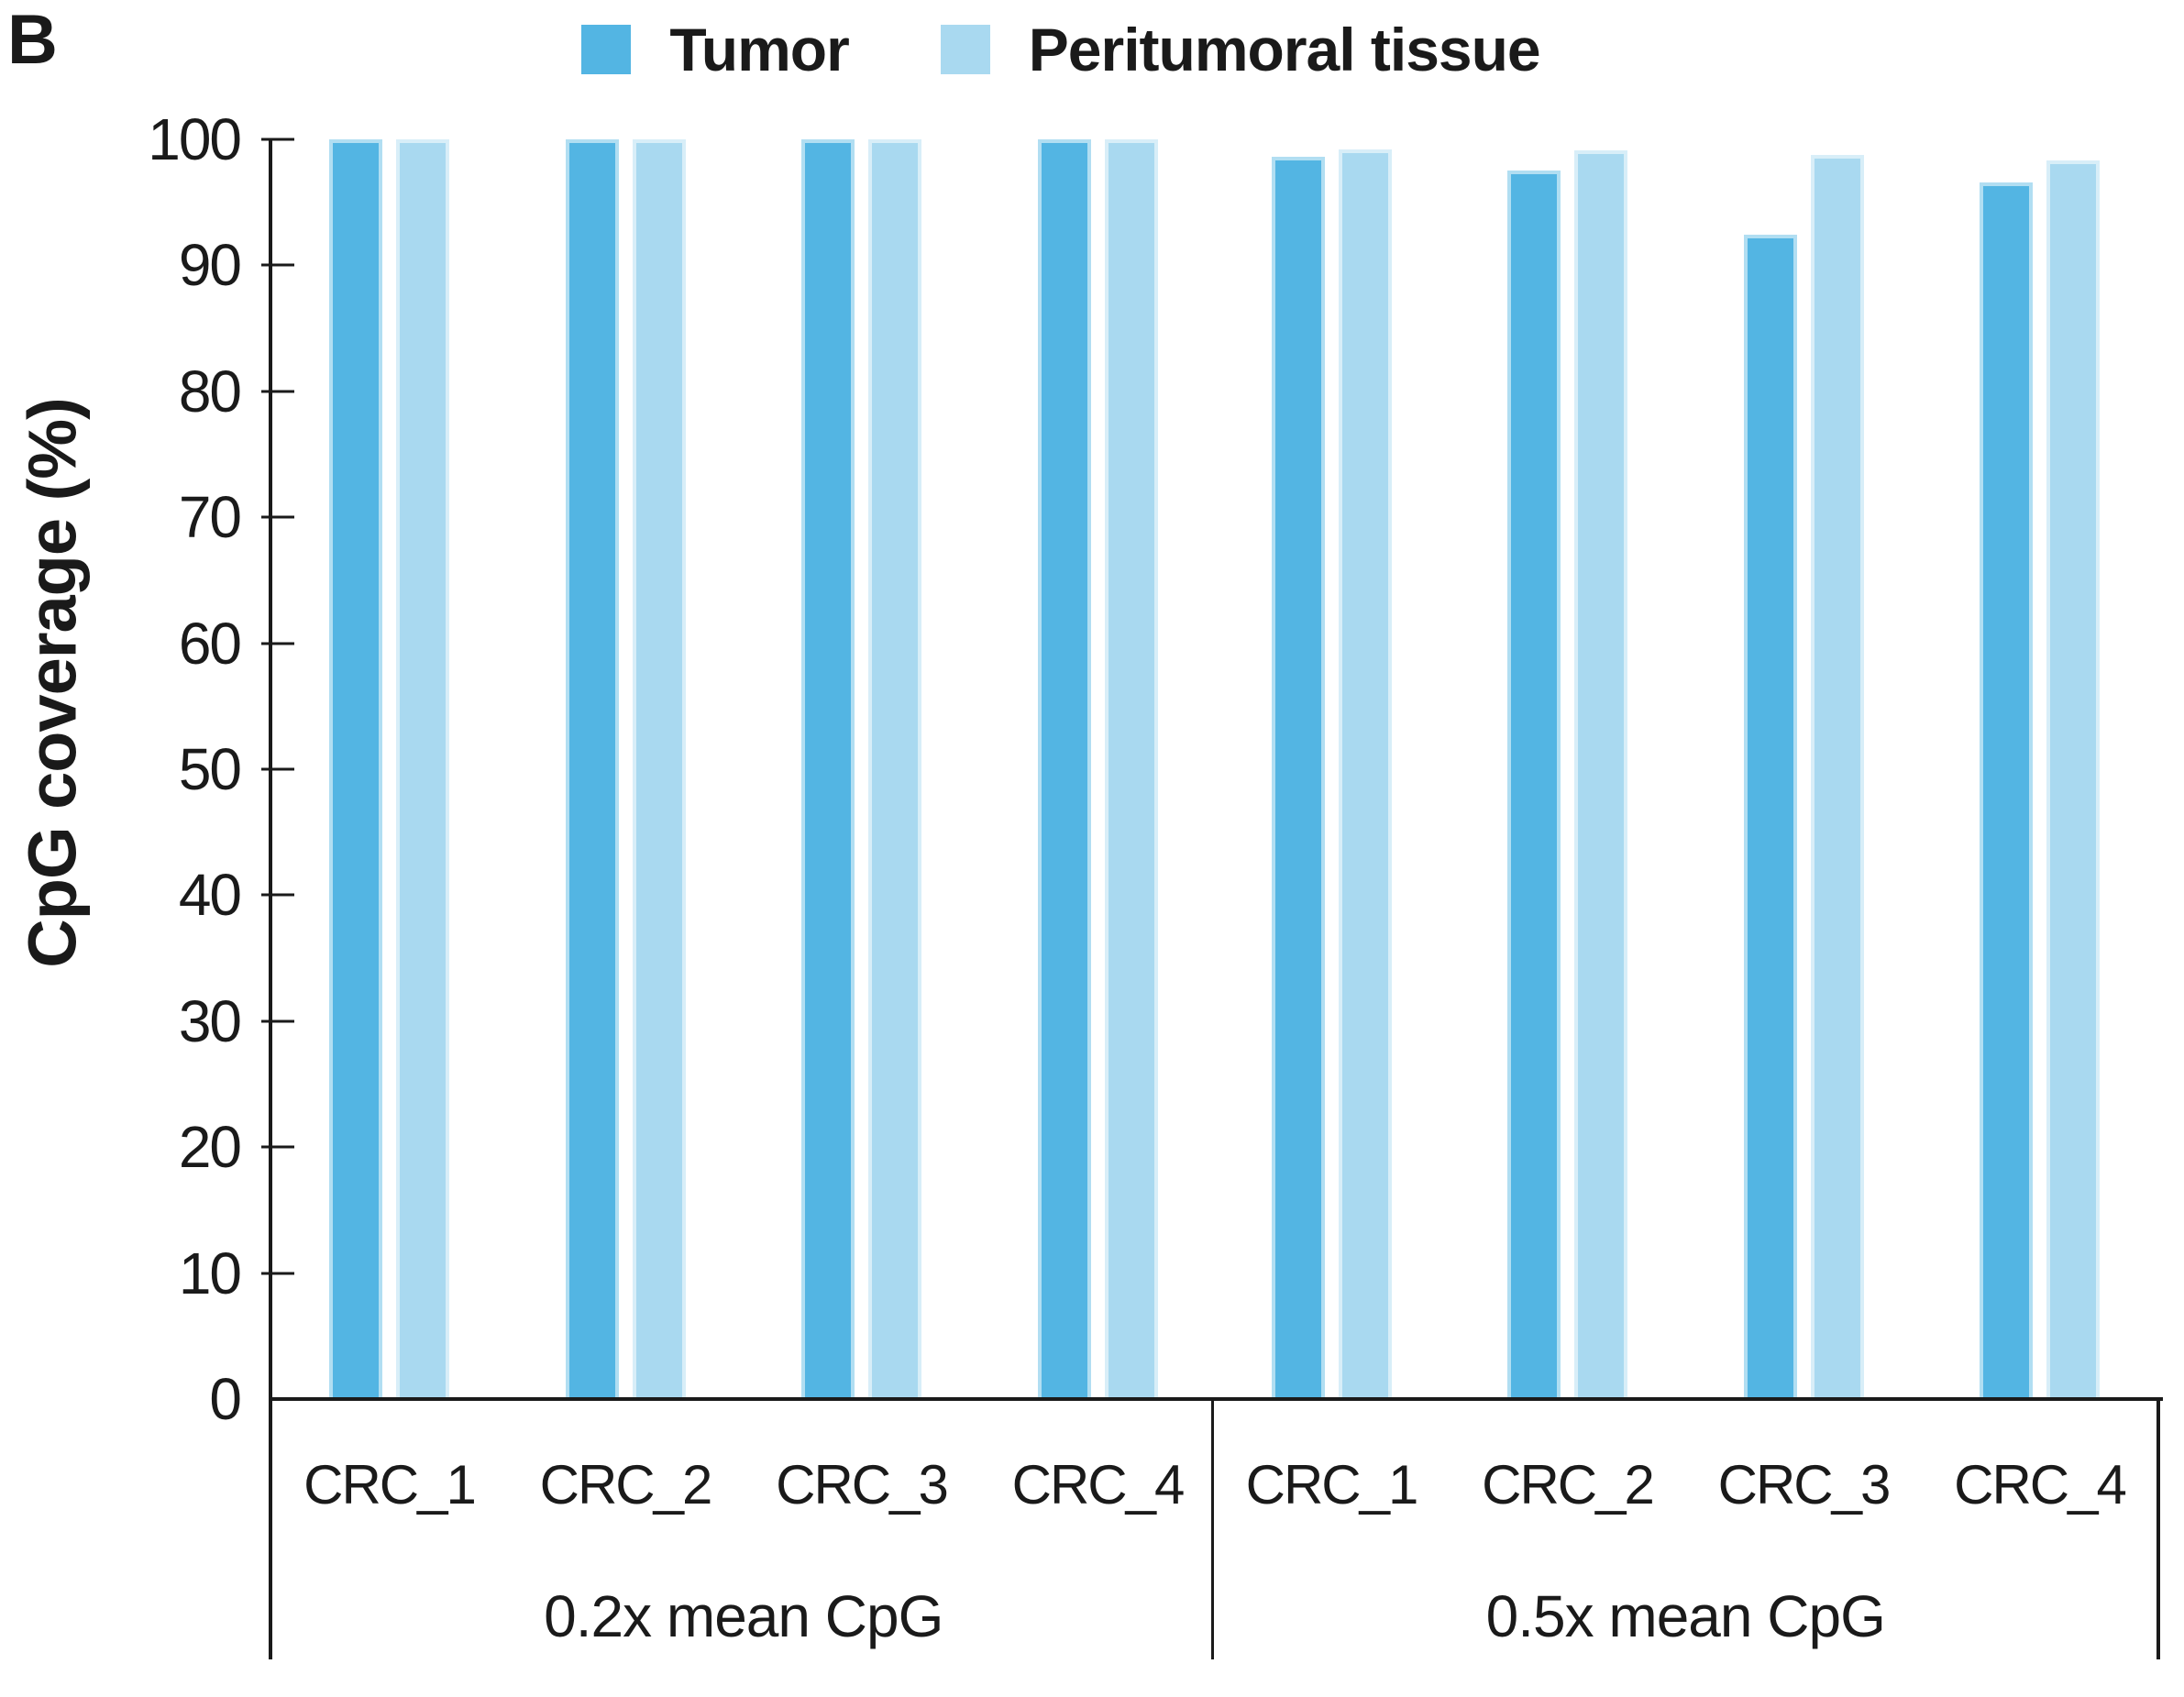 This screenshot has height=1697, width=2184. Describe the element at coordinates (210, 517) in the screenshot. I see `y-tick-label: 70` at that location.